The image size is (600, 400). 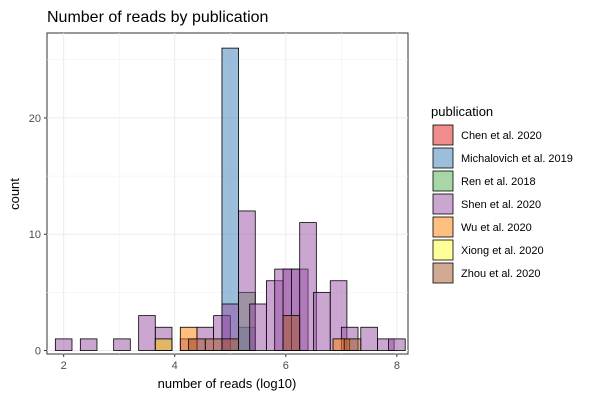 I want to click on x-axis-title: number of reads (log10), so click(x=227, y=383).